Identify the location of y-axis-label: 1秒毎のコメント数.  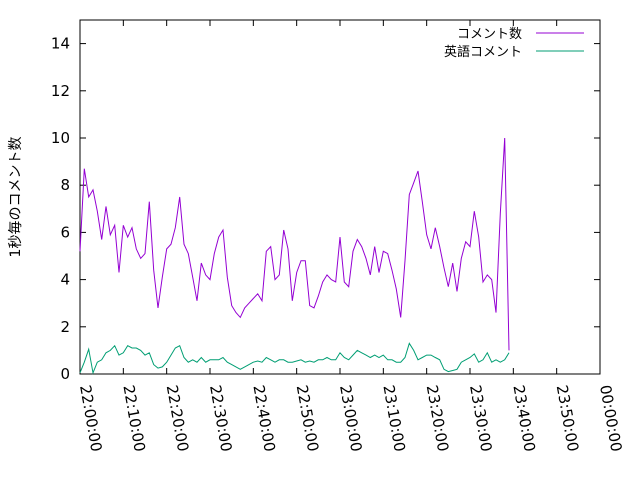
(16, 197).